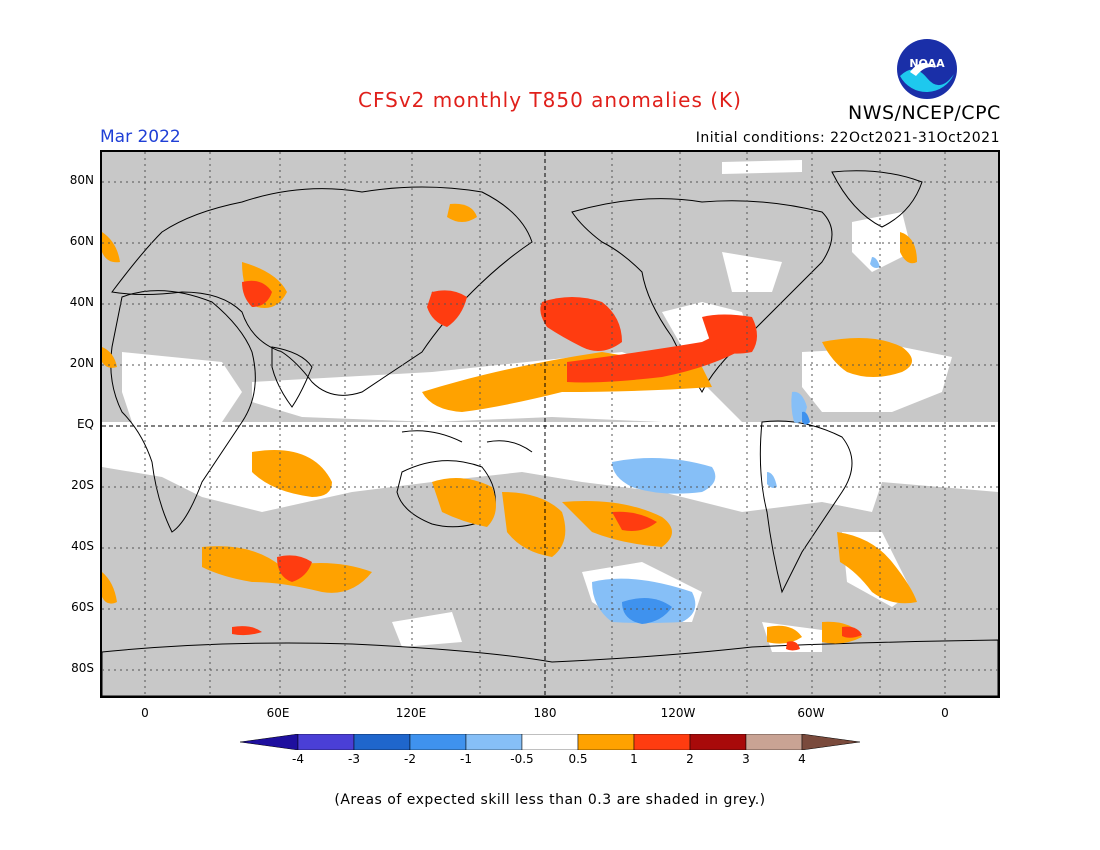  Describe the element at coordinates (82, 607) in the screenshot. I see `lat-label: 60S` at that location.